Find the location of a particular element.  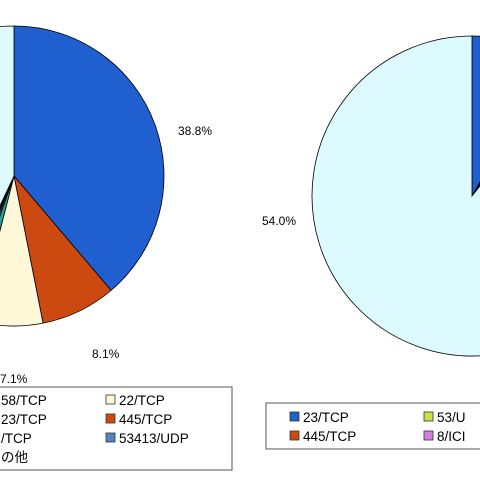

right-legend: 23/TCP 53/U 445/TCP 8/ICI is located at coordinates (377, 427).